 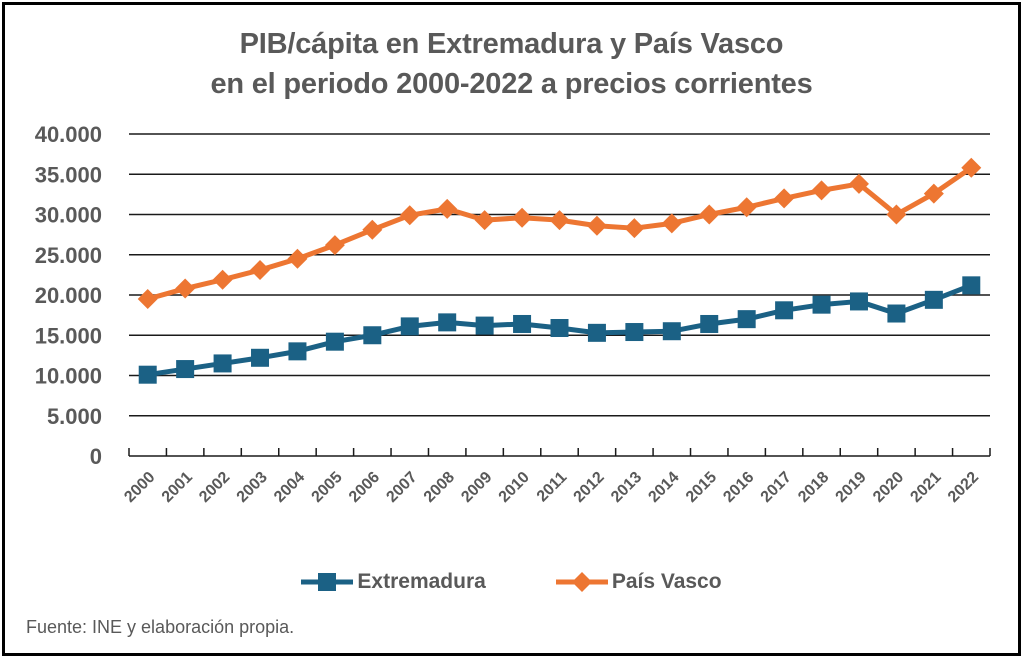 What do you see at coordinates (68, 174) in the screenshot?
I see `y-tick-label: 35.000` at bounding box center [68, 174].